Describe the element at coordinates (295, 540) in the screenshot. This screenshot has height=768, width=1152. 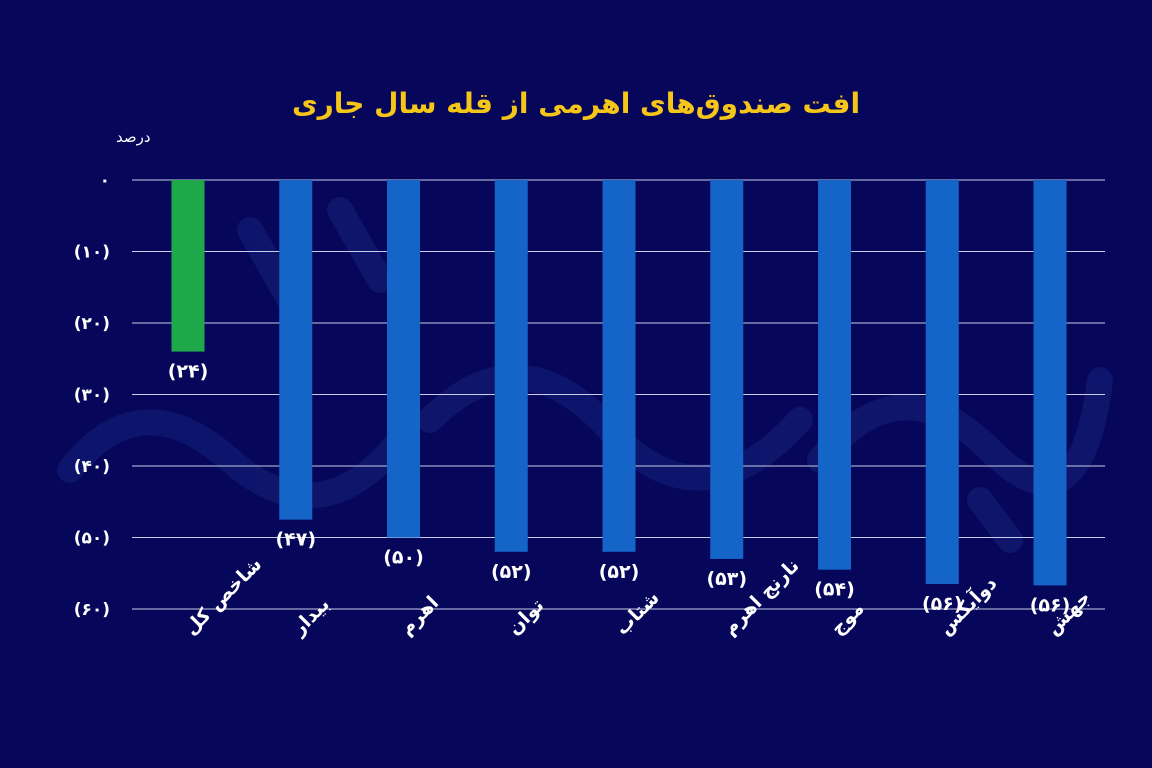
I see `value-label: (۴۷)` at that location.